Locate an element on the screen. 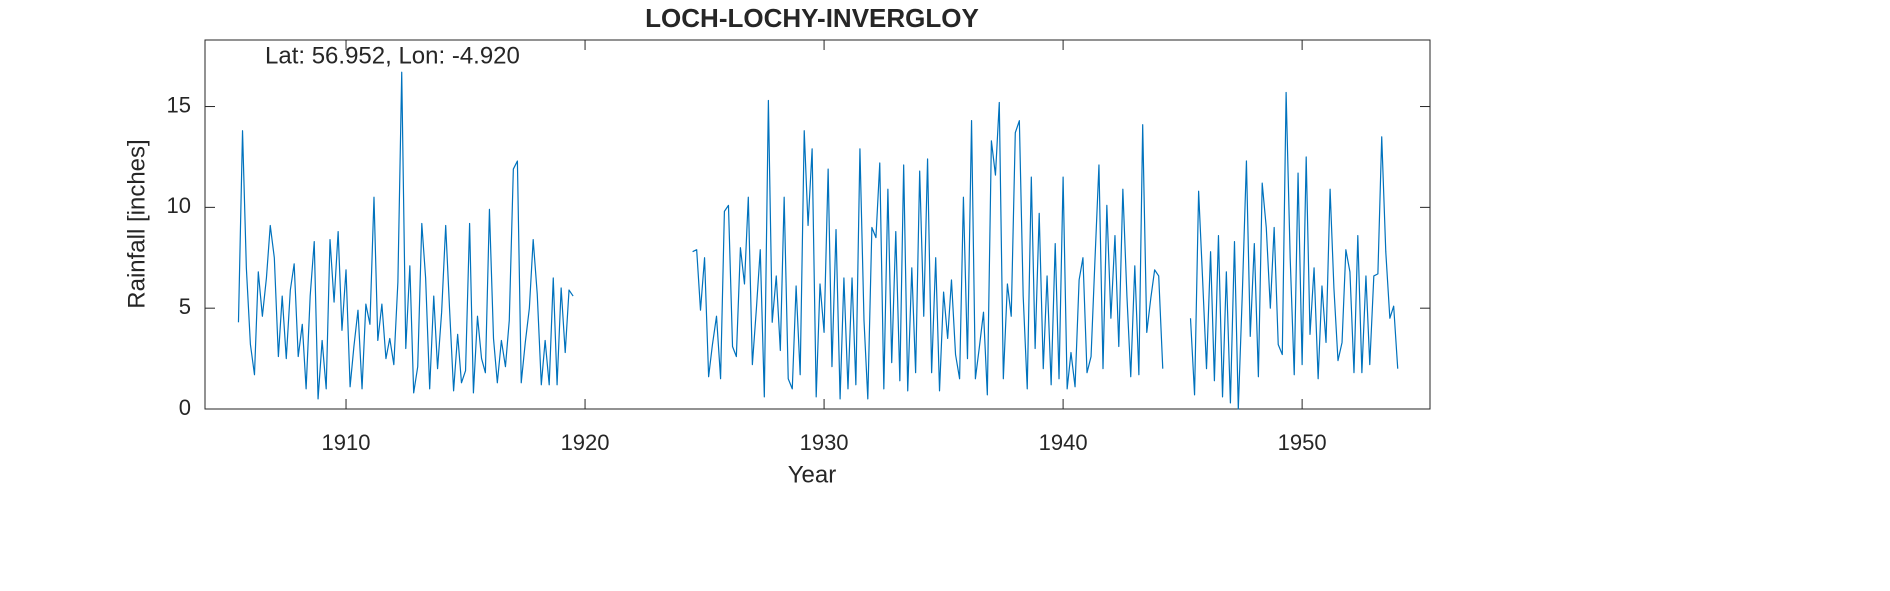 The width and height of the screenshot is (1890, 591). y-tick-label: 10 is located at coordinates (179, 205).